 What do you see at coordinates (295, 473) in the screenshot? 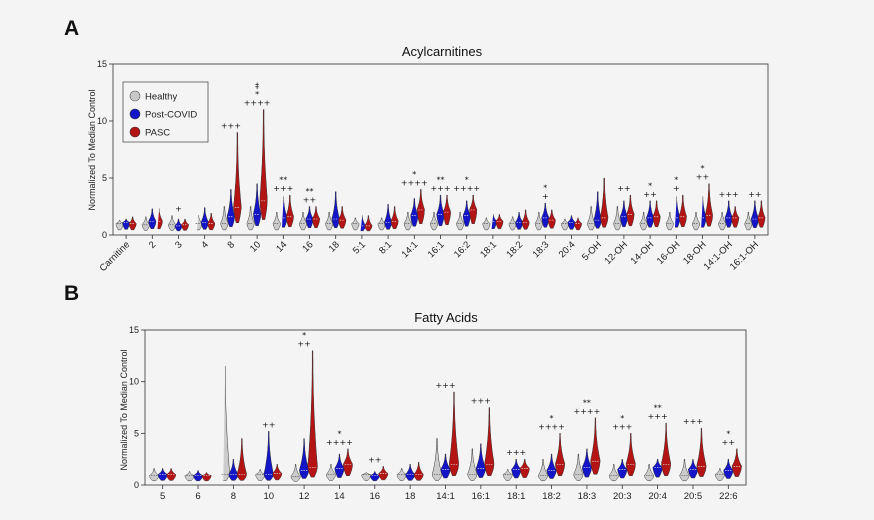
I see `violin-b-12-healthy` at bounding box center [295, 473].